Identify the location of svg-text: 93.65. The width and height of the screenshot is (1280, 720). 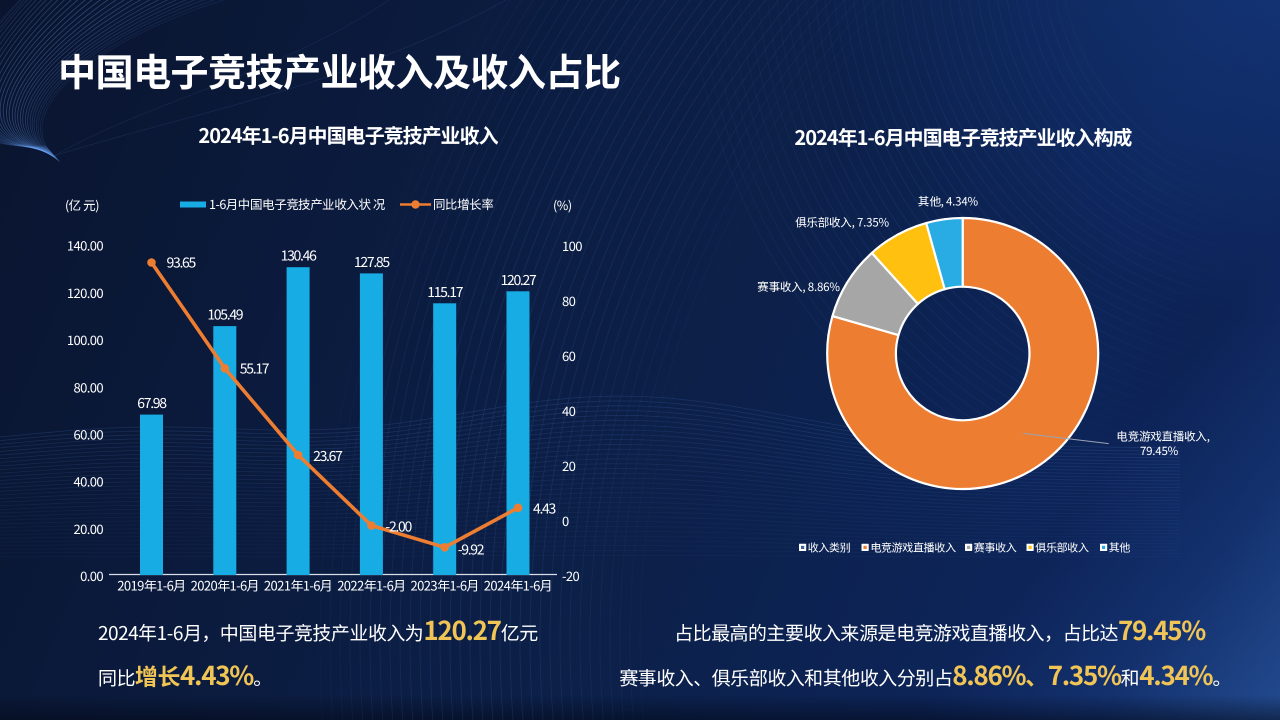
(182, 263).